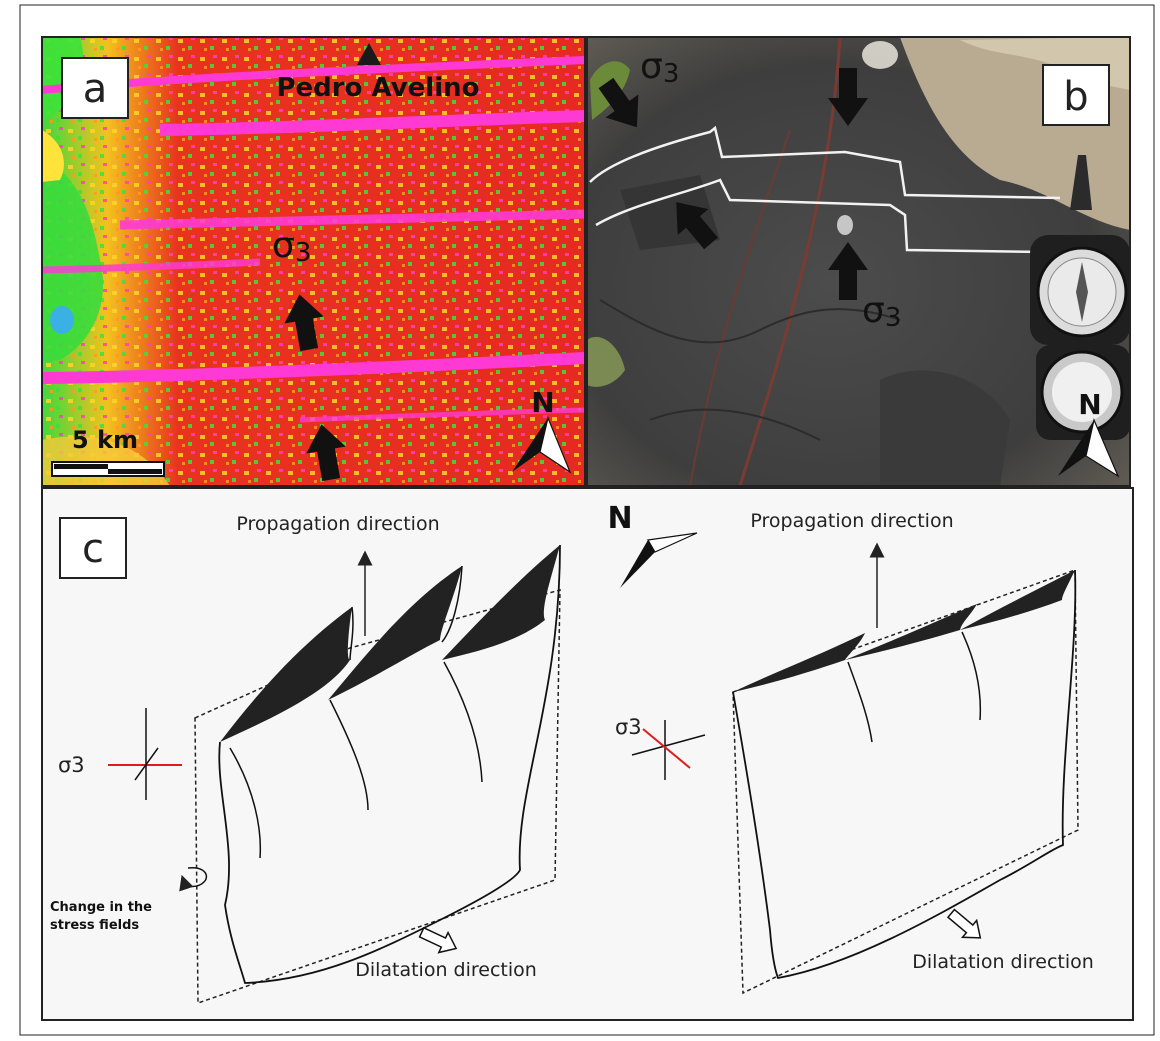 The width and height of the screenshot is (1160, 1041). I want to click on rotation-arrow-icon, so click(193, 879).